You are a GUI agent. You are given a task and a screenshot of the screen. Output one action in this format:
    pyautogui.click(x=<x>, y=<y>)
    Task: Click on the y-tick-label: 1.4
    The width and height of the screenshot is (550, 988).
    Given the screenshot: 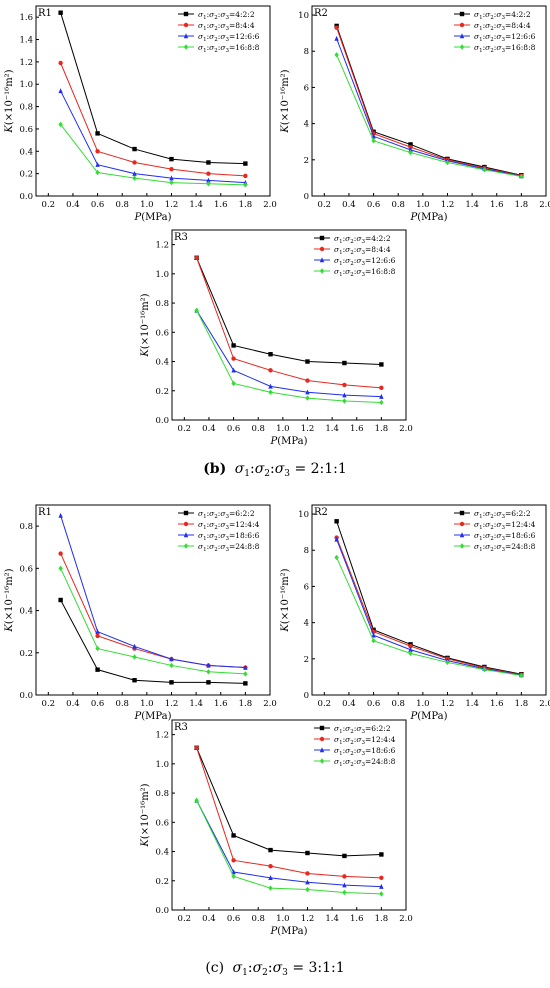 What is the action you would take?
    pyautogui.click(x=26, y=41)
    